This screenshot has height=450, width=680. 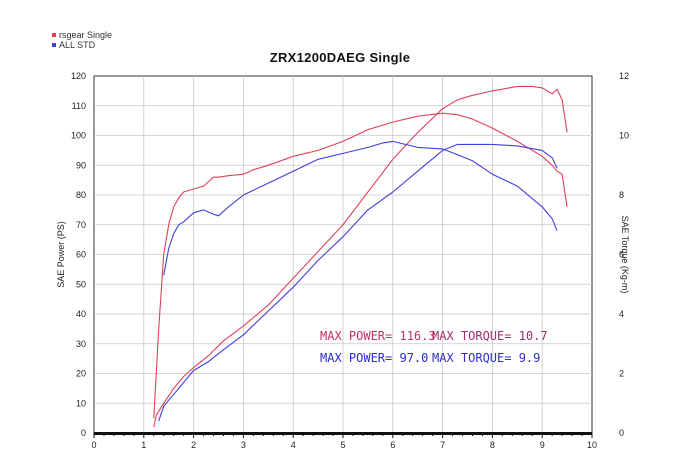 I want to click on x-tick-label: 3, so click(x=243, y=445).